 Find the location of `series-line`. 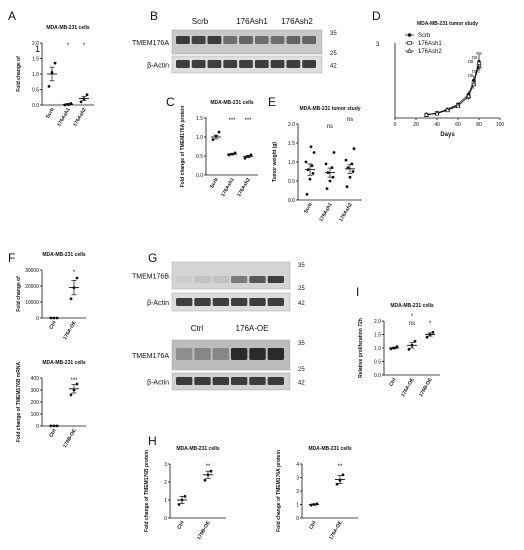

series-line is located at coordinates (453, 88).